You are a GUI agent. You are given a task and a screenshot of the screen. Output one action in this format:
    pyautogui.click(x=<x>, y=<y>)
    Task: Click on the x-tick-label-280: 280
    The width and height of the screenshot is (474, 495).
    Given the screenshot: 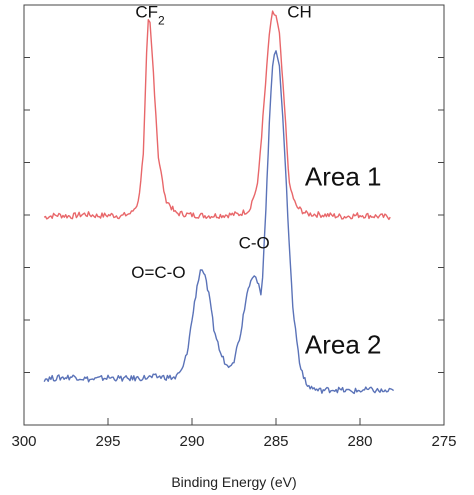 What is the action you would take?
    pyautogui.click(x=359, y=441)
    